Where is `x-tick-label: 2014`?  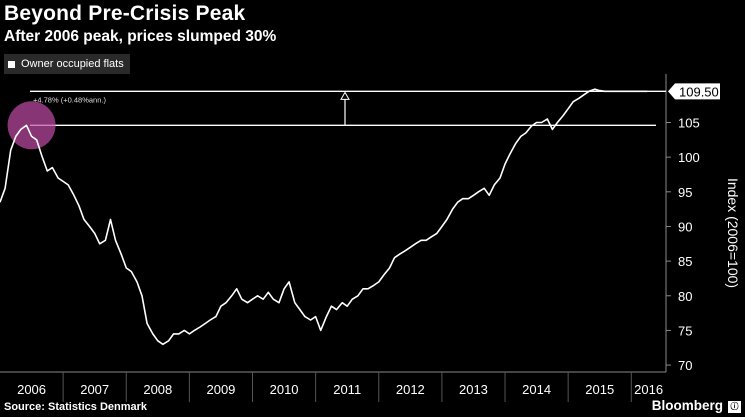 x-tick-label: 2014 is located at coordinates (536, 389).